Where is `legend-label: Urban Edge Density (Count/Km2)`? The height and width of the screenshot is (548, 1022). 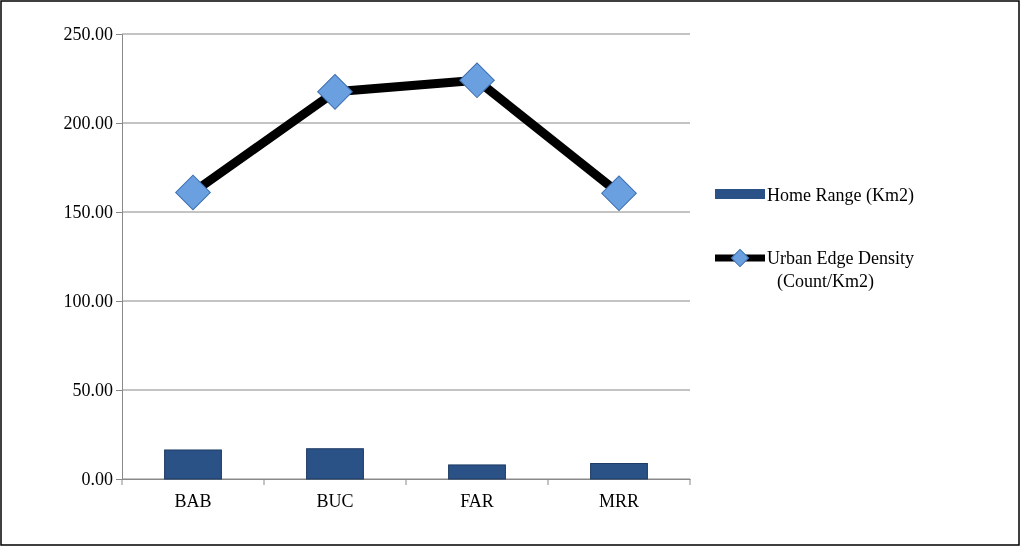
legend-label: Urban Edge Density (Count/Km2) is located at coordinates (840, 270).